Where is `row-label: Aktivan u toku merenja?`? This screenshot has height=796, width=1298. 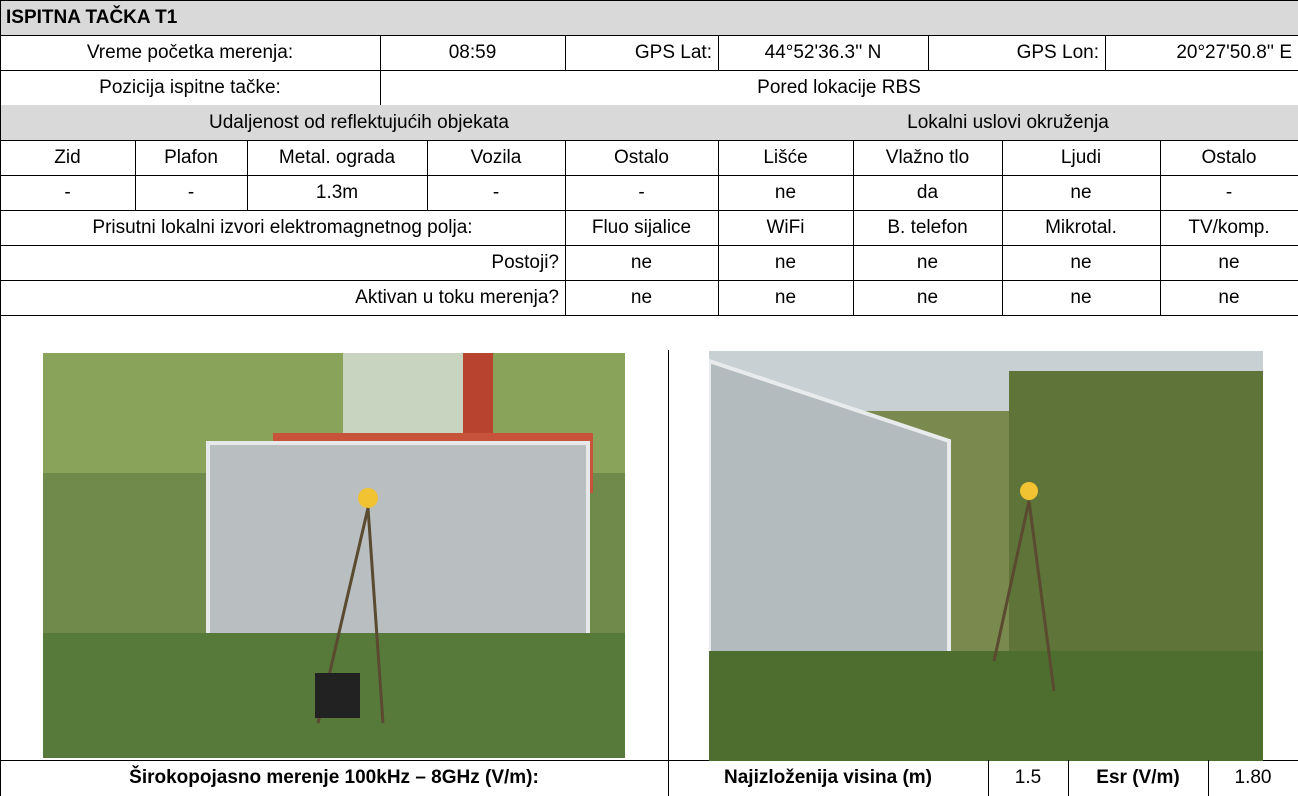 row-label: Aktivan u toku merenja? is located at coordinates (283, 298).